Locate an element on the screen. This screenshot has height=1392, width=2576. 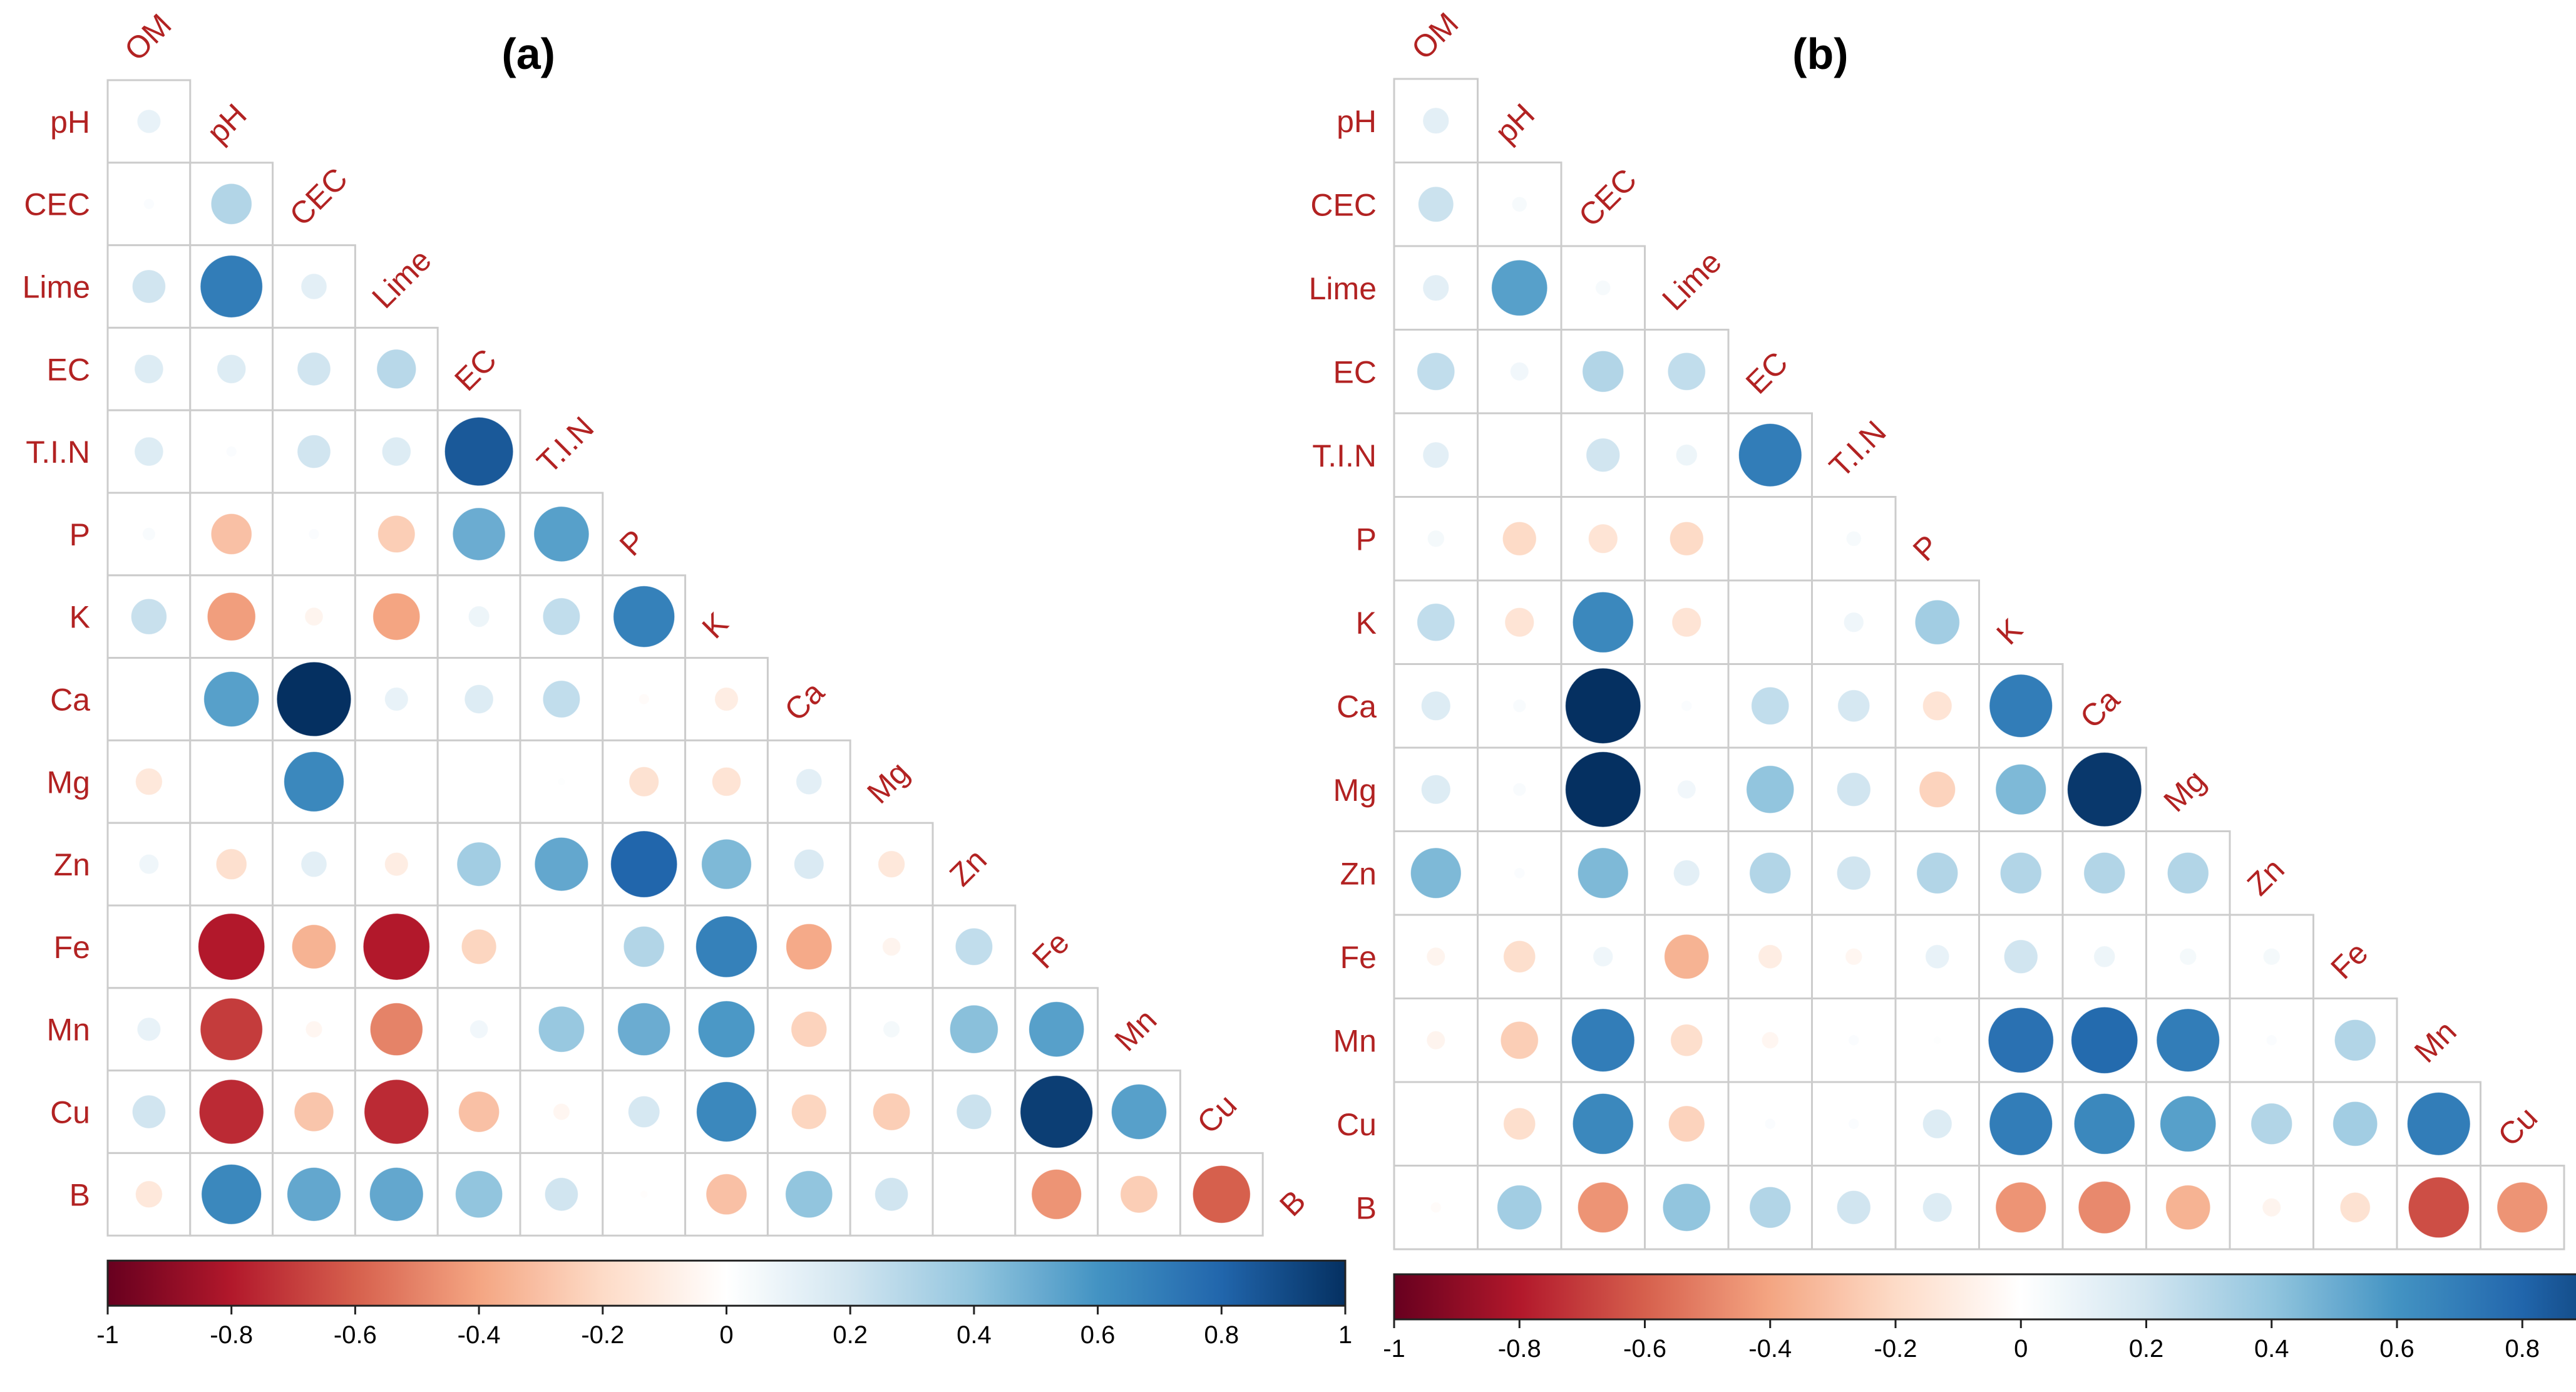
corr-circle-EC-pH: EC / pH: 0.15 is located at coordinates (232, 369).